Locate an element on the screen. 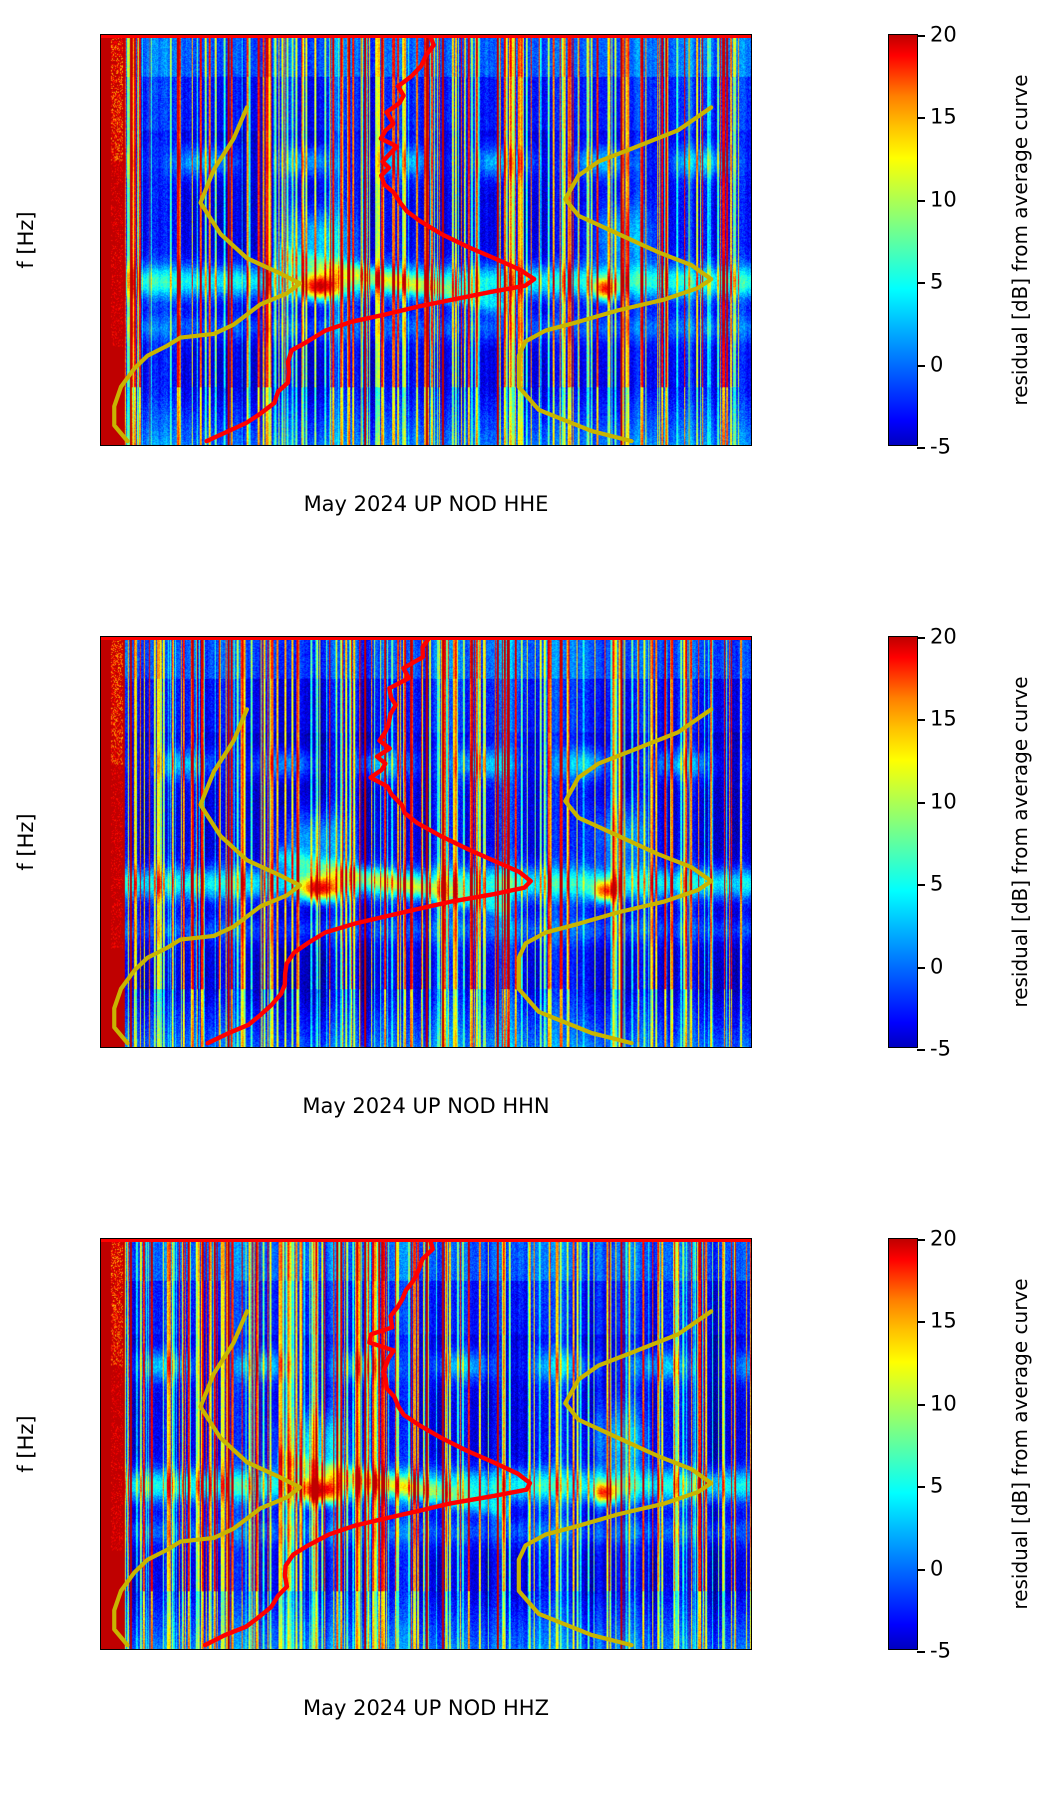  colorbar-tick-label: 0 is located at coordinates (937, 966).